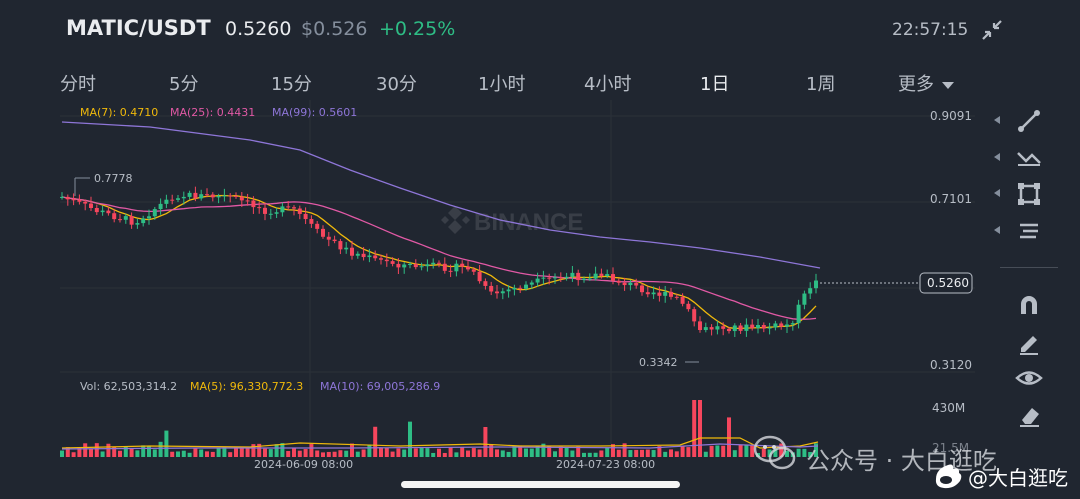 The width and height of the screenshot is (1080, 499). Describe the element at coordinates (396, 84) in the screenshot. I see `tab-30min: 30分` at that location.